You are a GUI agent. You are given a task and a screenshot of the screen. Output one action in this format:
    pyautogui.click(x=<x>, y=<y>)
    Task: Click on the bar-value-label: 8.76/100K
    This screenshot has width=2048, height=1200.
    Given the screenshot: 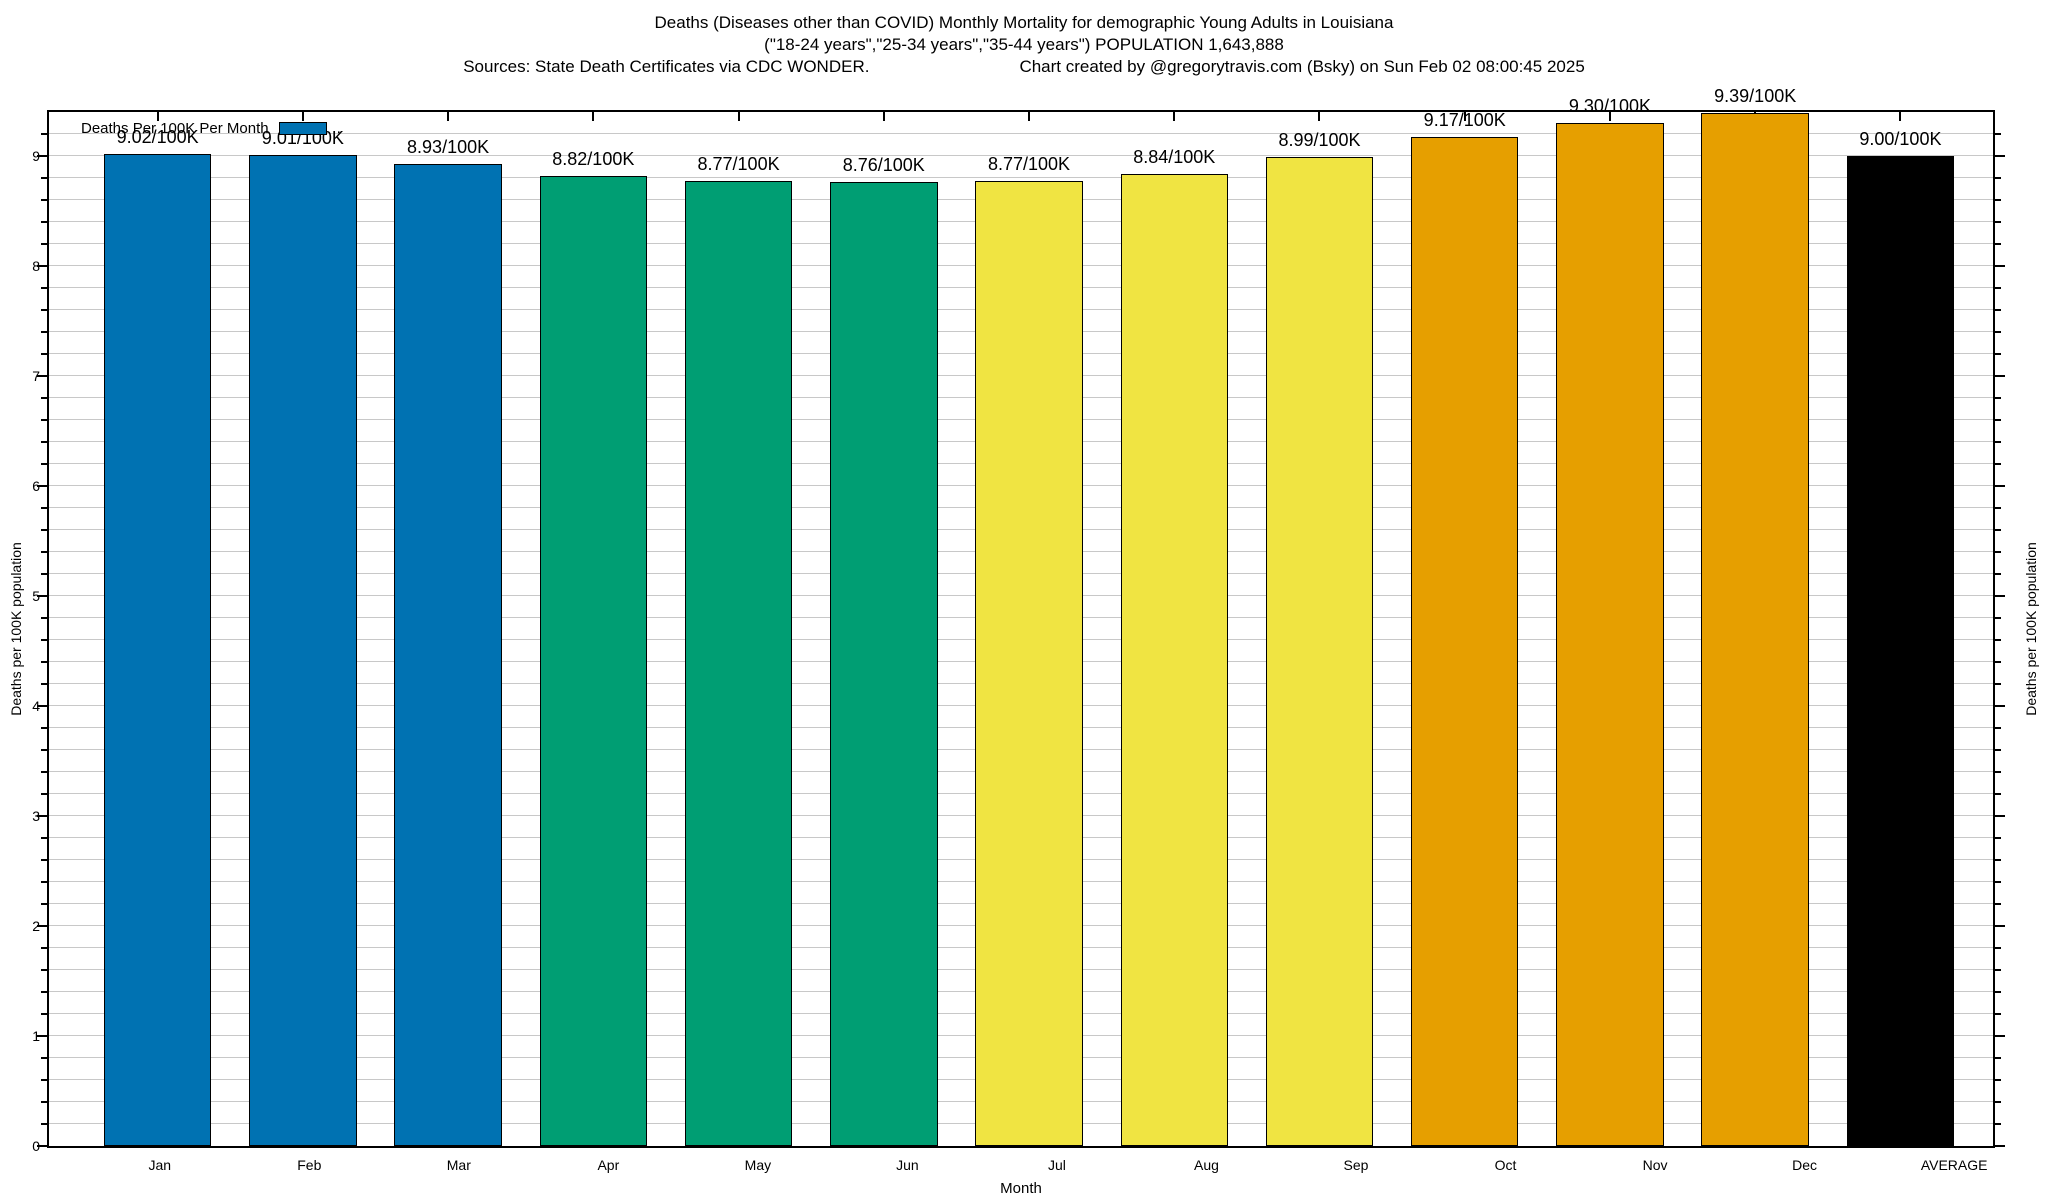 What is the action you would take?
    pyautogui.click(x=883, y=165)
    